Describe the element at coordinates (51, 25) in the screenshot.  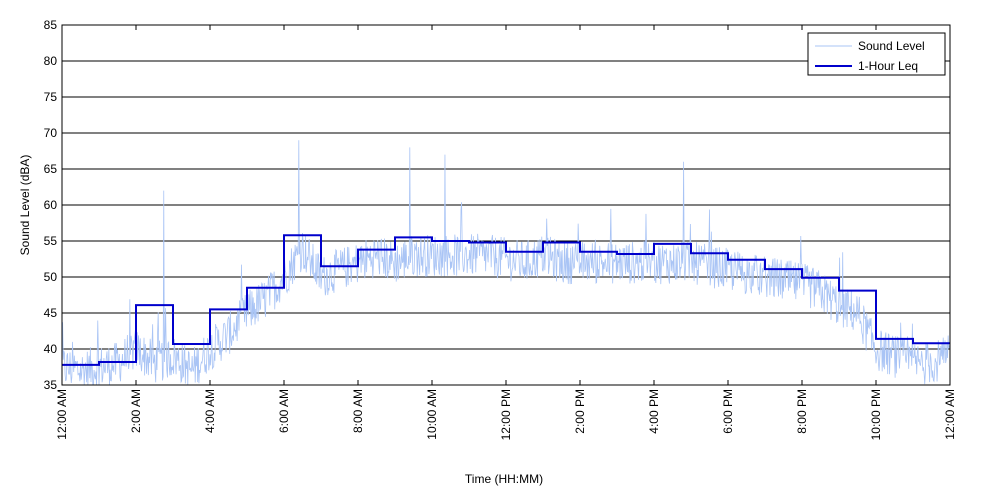
I see `y-tick-label: 85` at that location.